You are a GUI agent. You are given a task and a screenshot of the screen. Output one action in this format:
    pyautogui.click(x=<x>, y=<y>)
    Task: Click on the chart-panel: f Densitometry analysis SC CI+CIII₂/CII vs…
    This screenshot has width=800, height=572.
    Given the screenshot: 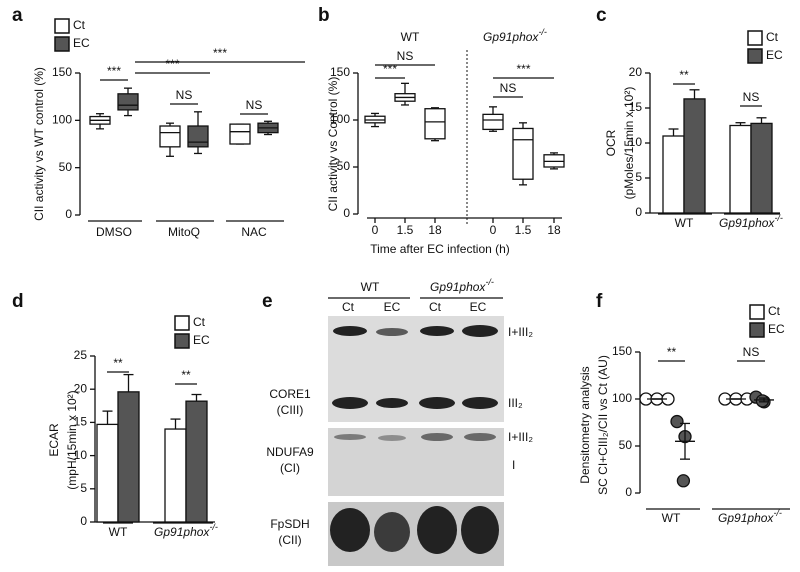 What is the action you would take?
    pyautogui.click(x=684, y=408)
    